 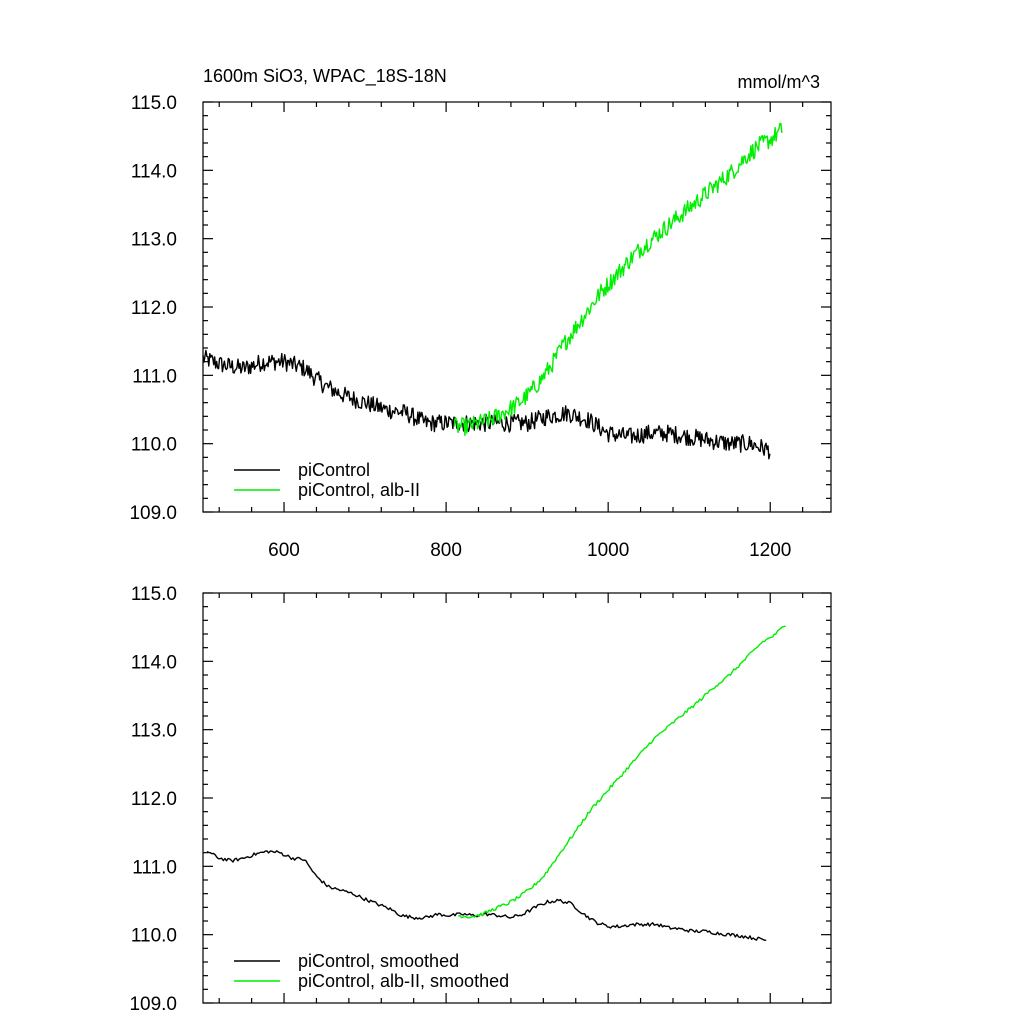 What do you see at coordinates (770, 550) in the screenshot?
I see `x-tick-label: 1200` at bounding box center [770, 550].